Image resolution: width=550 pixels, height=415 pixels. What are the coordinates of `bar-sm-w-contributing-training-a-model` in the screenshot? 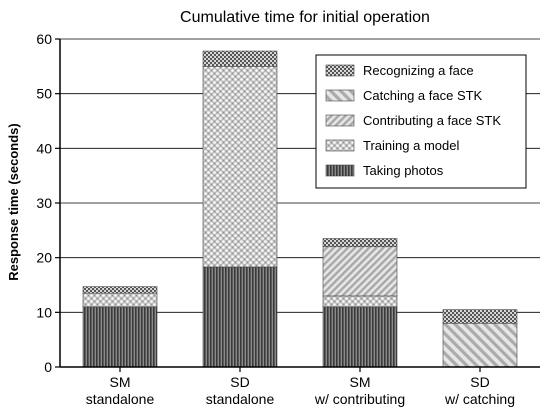 It's located at (360, 301).